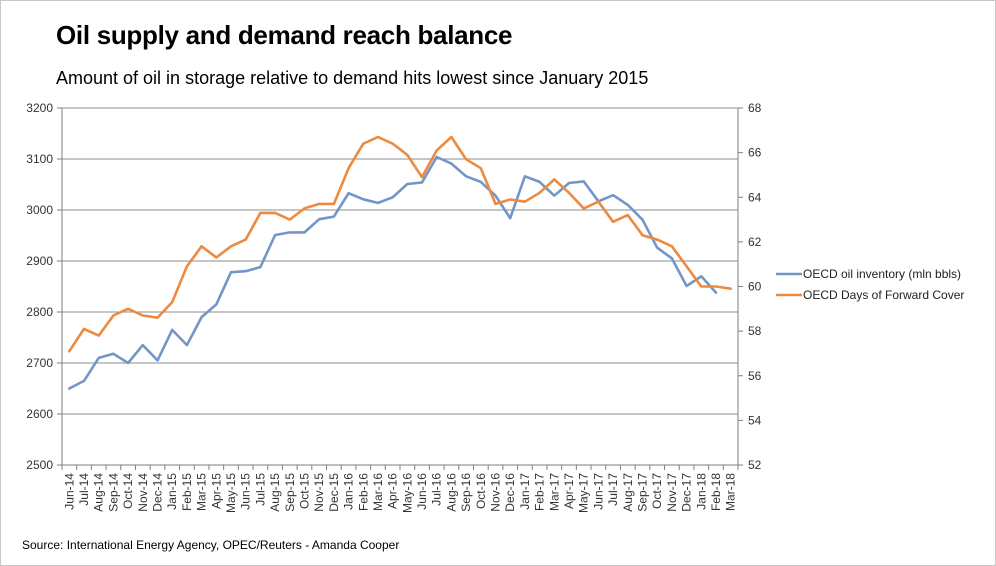  Describe the element at coordinates (481, 491) in the screenshot. I see `x-axis-tick-label: Oct-16` at that location.